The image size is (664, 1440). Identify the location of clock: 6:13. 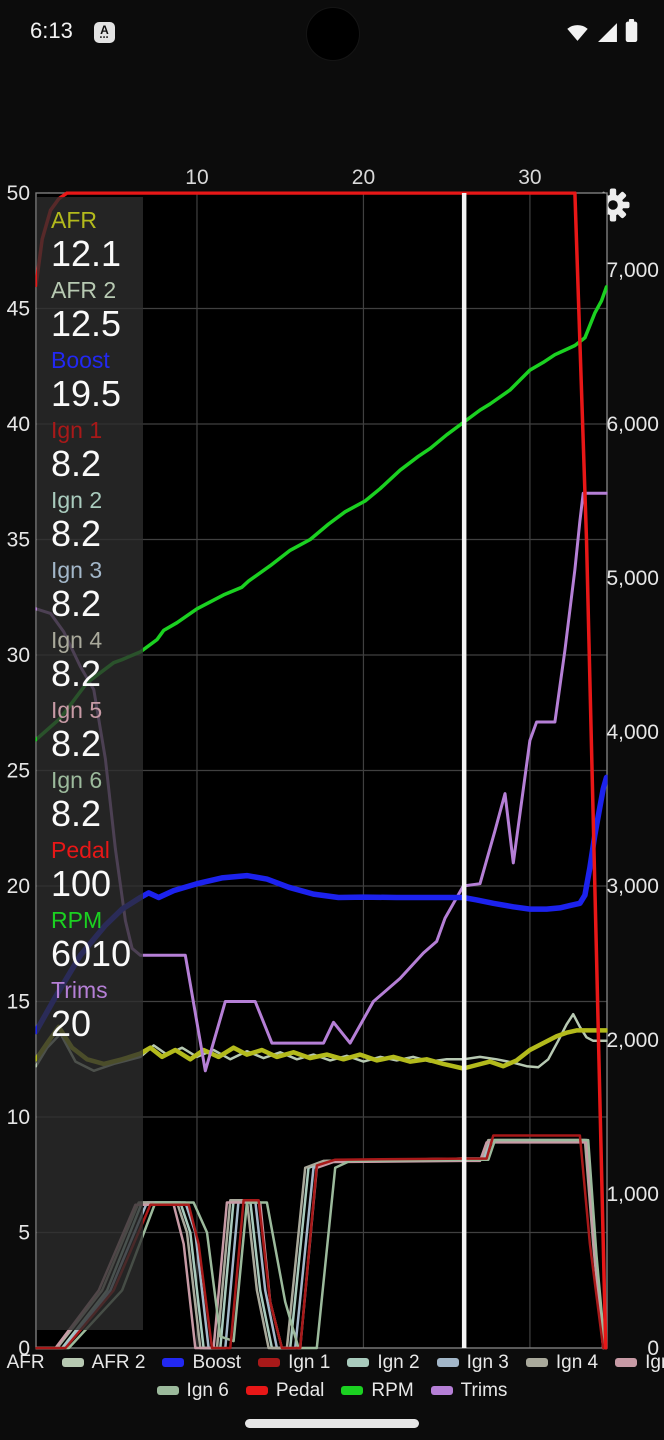
(51, 30).